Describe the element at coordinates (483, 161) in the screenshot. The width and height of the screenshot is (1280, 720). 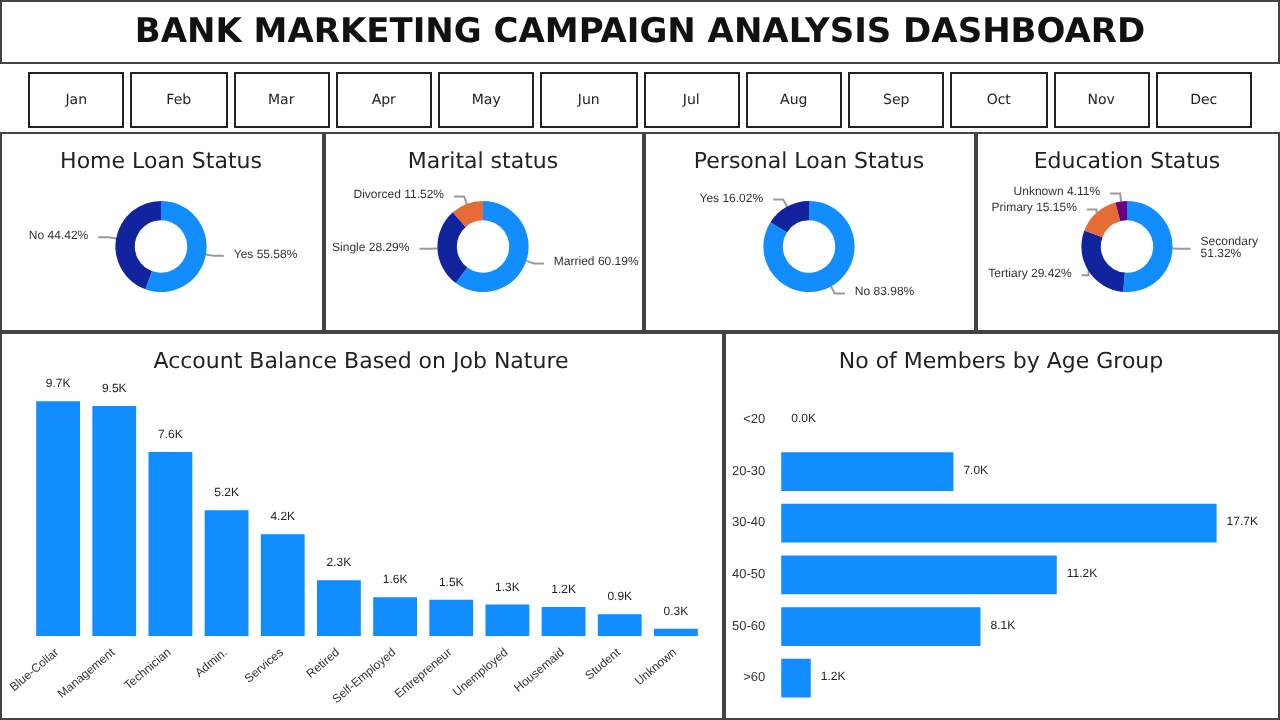
I see `chart-title: Marital status` at that location.